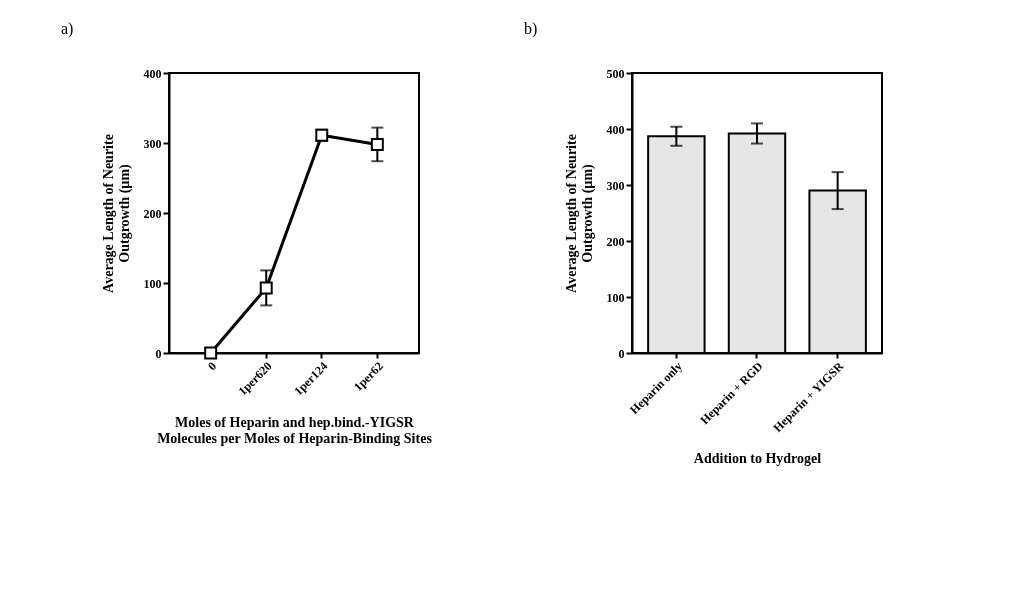 This screenshot has height=600, width=1021. Describe the element at coordinates (212, 366) in the screenshot. I see `x-tick-label: 0` at that location.